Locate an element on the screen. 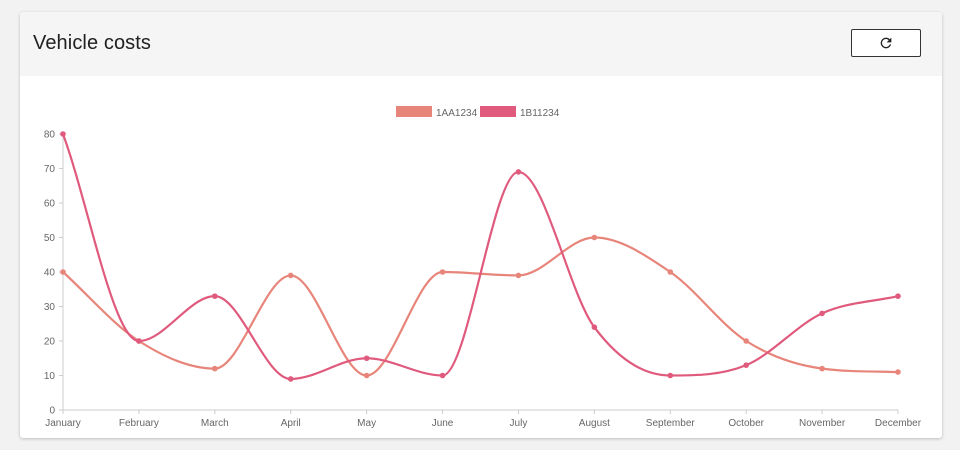  y-tick-label: 10 is located at coordinates (50, 376).